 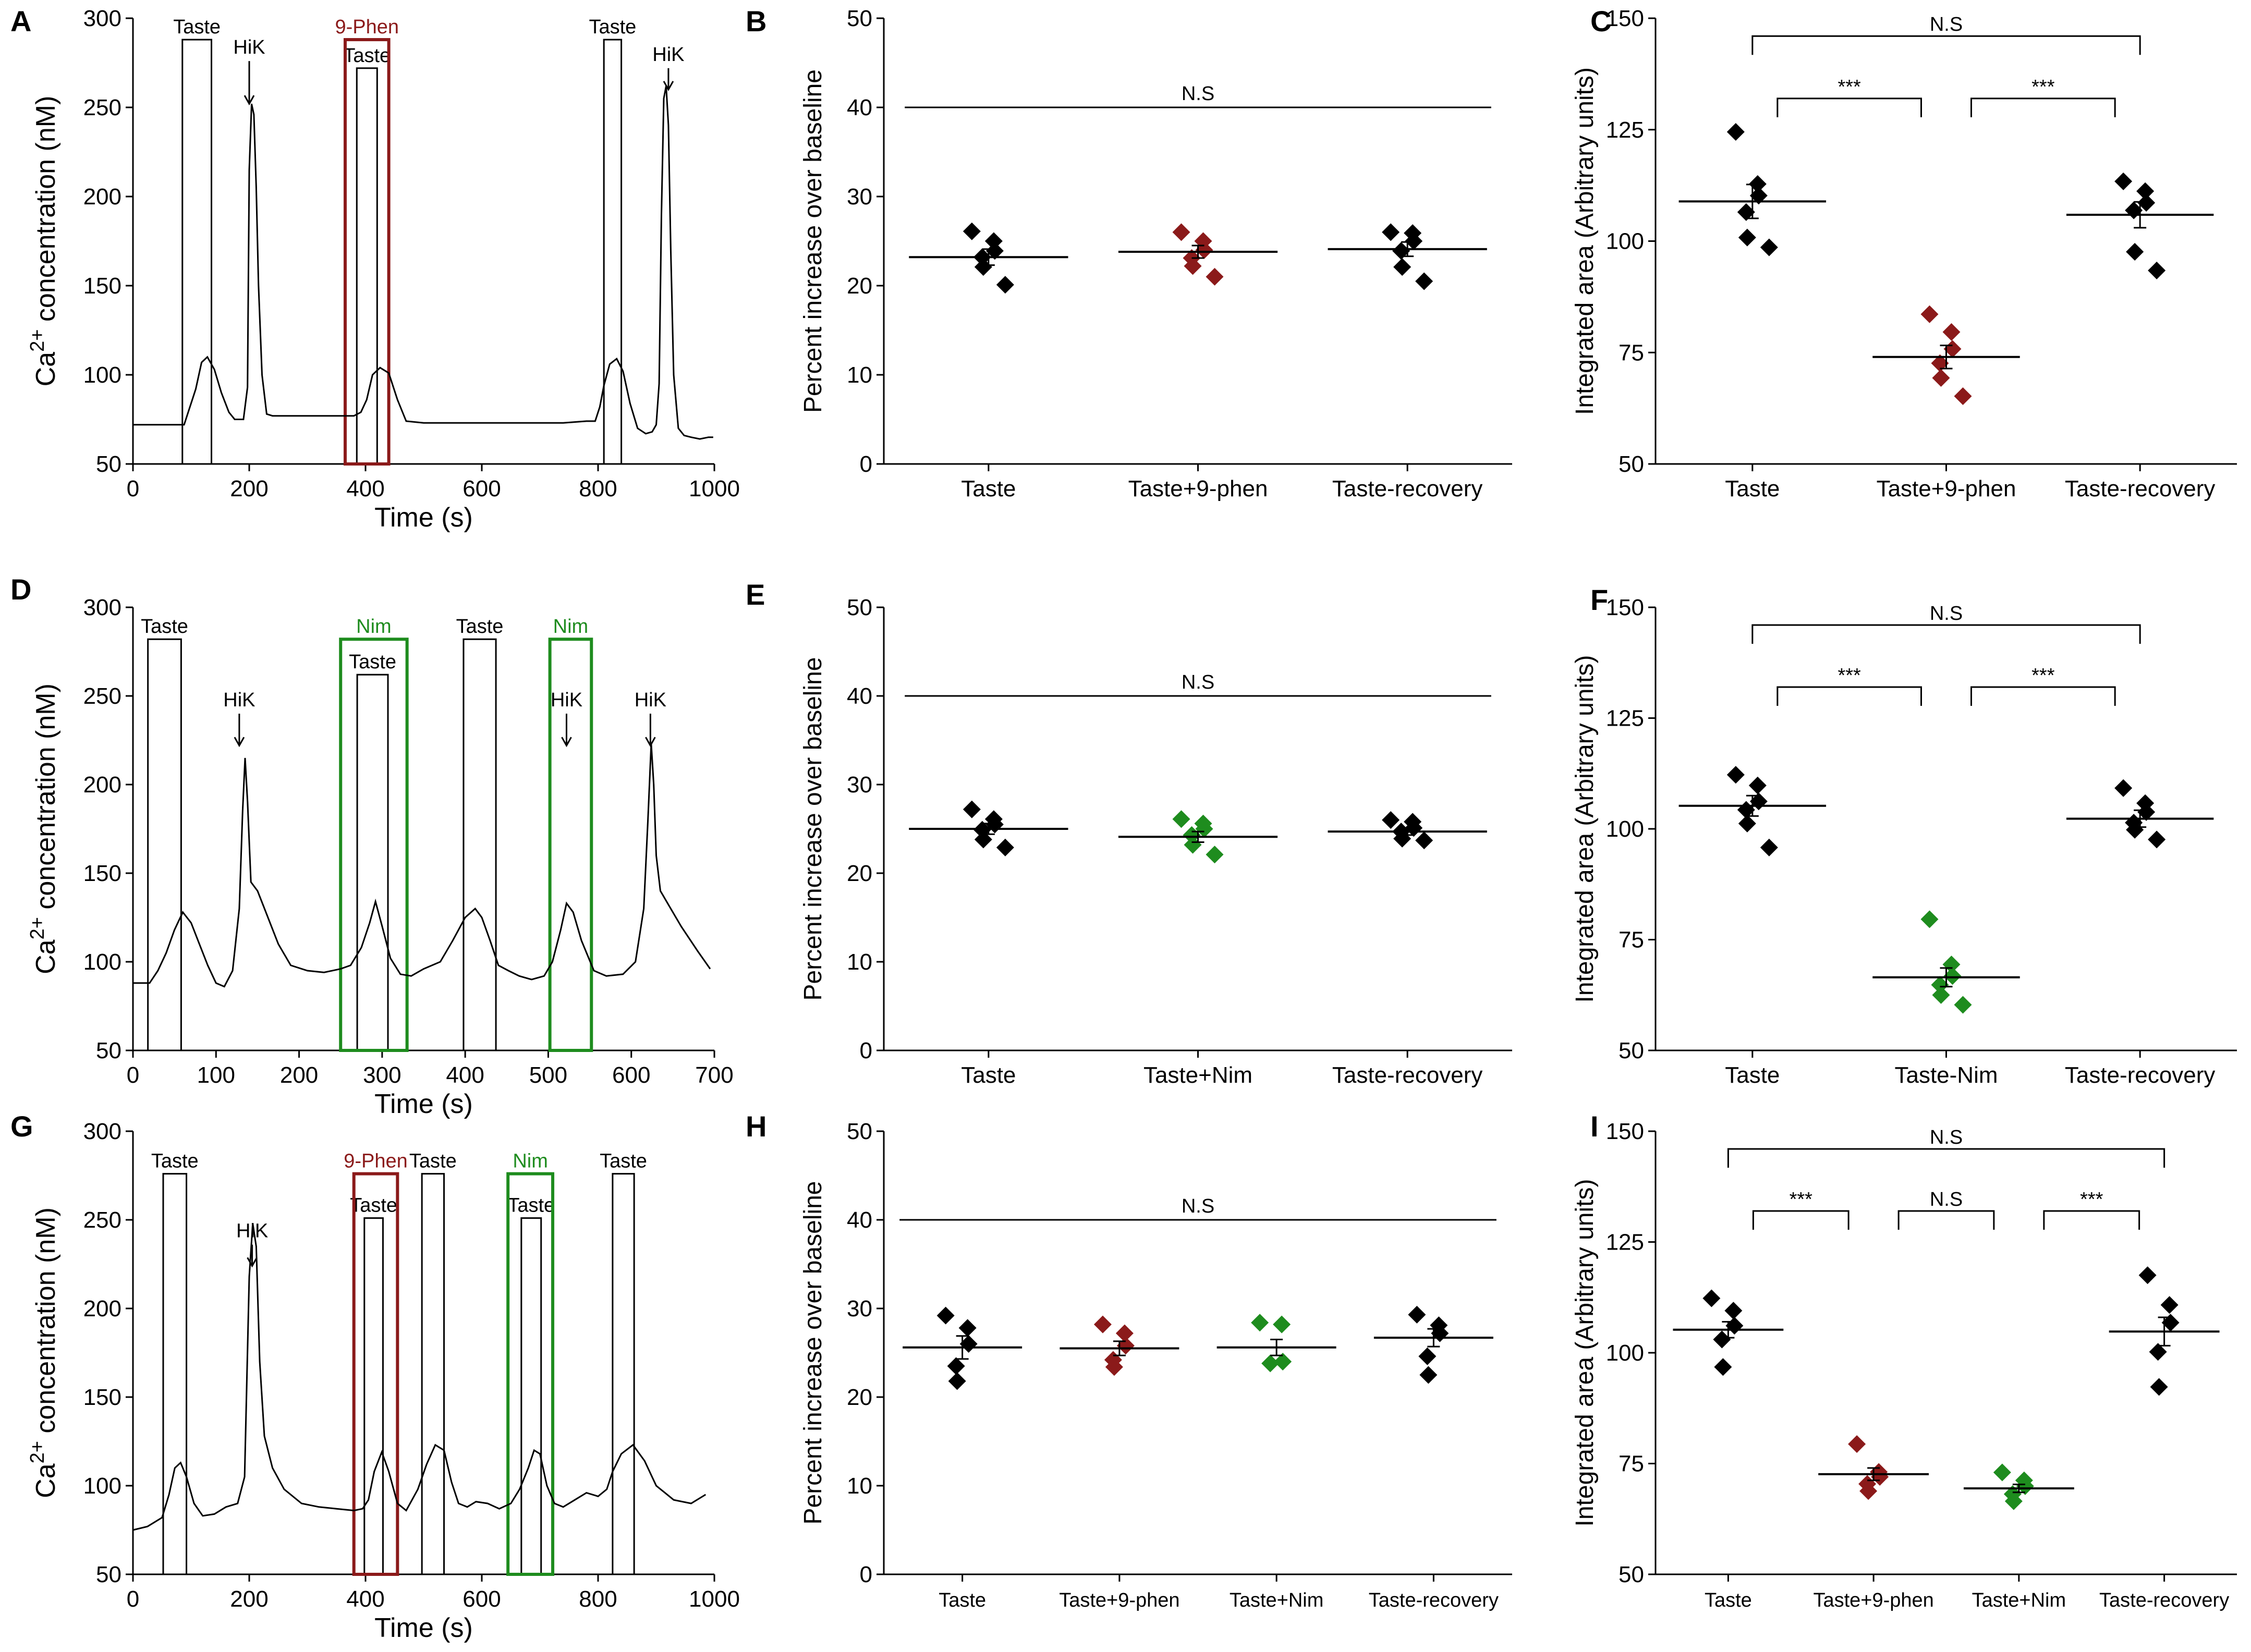 What do you see at coordinates (714, 1075) in the screenshot?
I see `x-tick-label: 700` at bounding box center [714, 1075].